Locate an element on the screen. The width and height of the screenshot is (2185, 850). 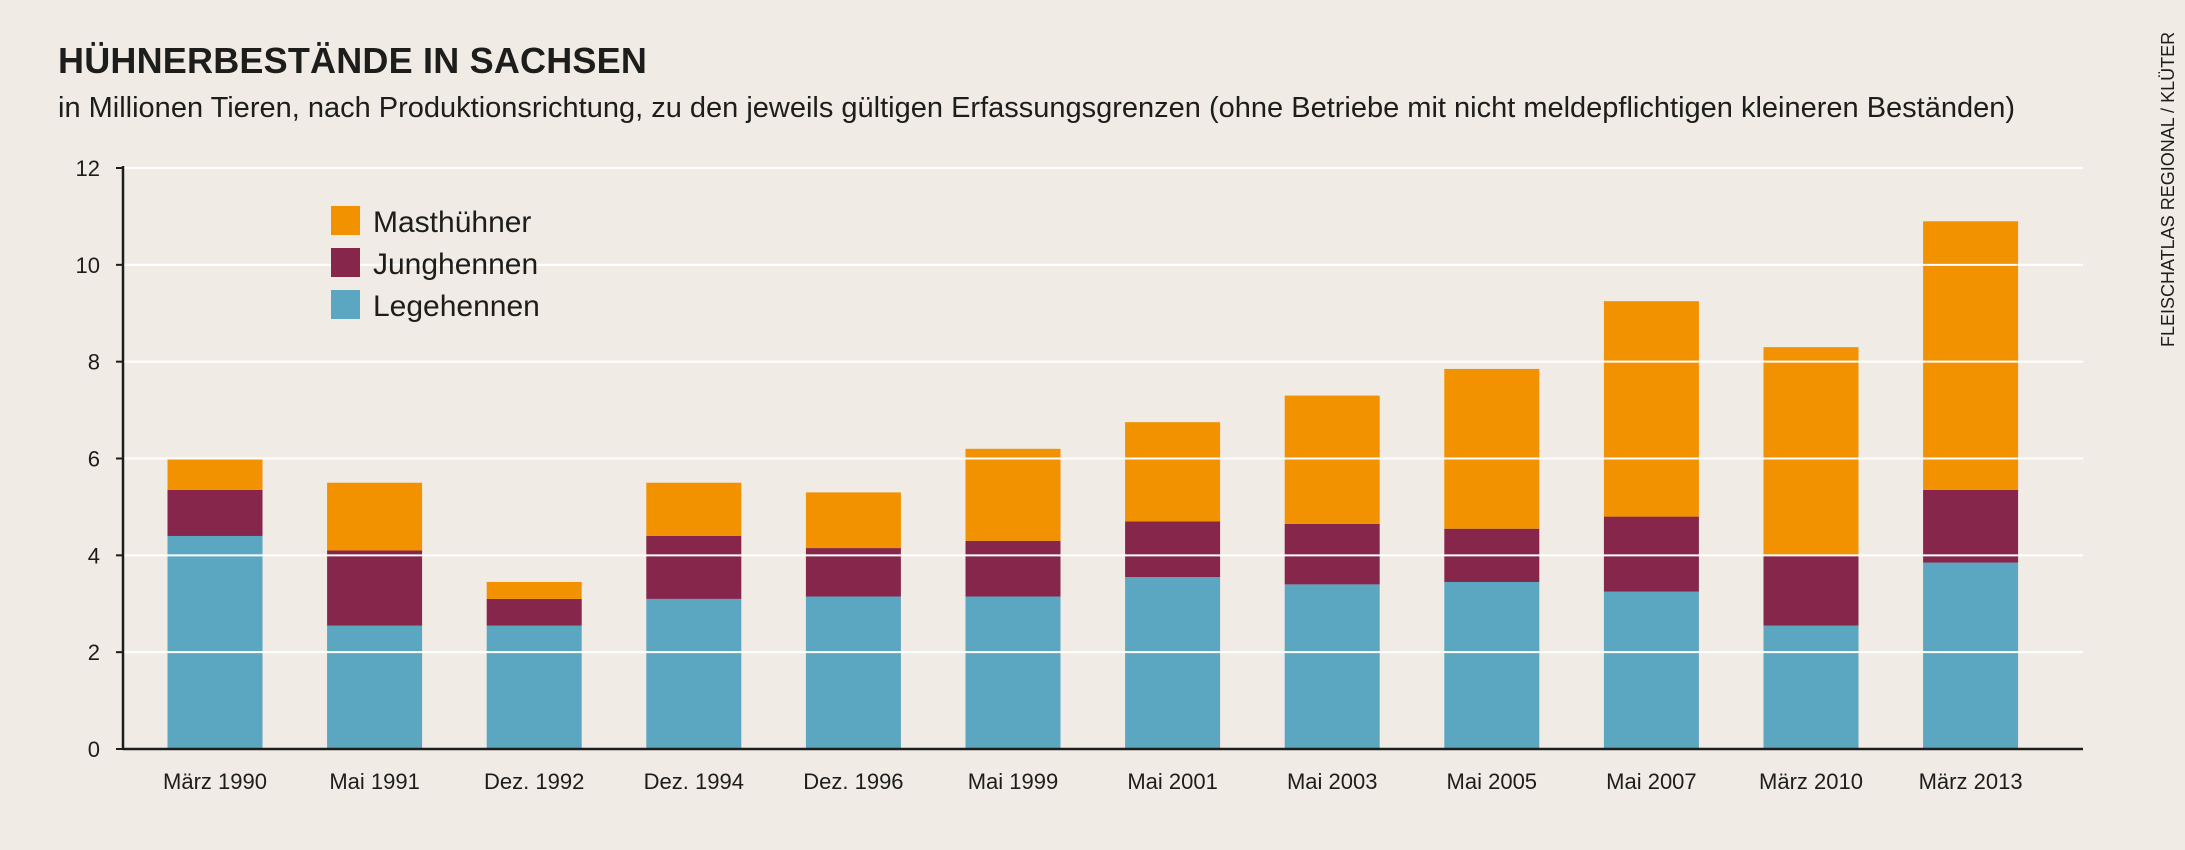
x-tick-label: März 1990 is located at coordinates (215, 781).